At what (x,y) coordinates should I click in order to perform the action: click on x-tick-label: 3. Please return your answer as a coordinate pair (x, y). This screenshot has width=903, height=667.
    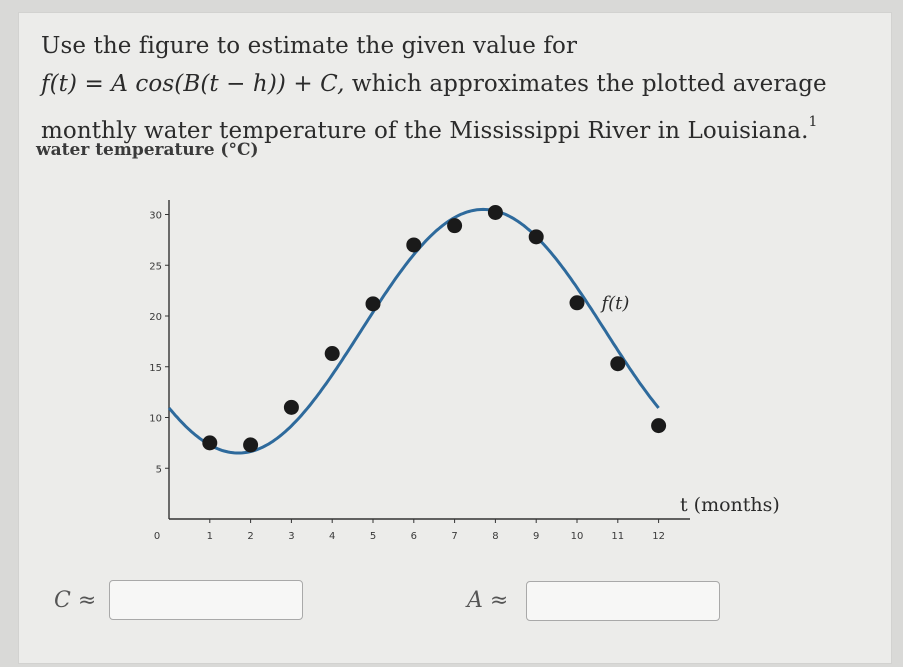
    Looking at the image, I should click on (291, 536).